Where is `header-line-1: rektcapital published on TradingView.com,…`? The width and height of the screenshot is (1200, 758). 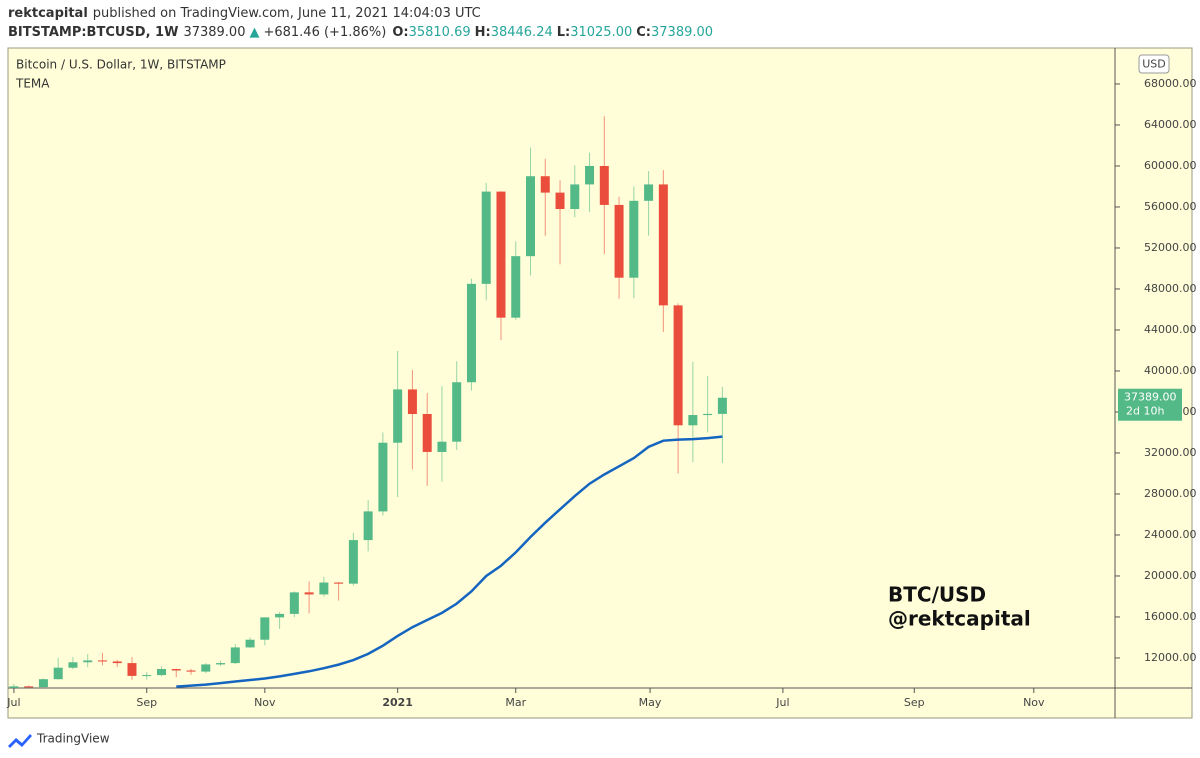 header-line-1: rektcapital published on TradingView.com,… is located at coordinates (244, 13).